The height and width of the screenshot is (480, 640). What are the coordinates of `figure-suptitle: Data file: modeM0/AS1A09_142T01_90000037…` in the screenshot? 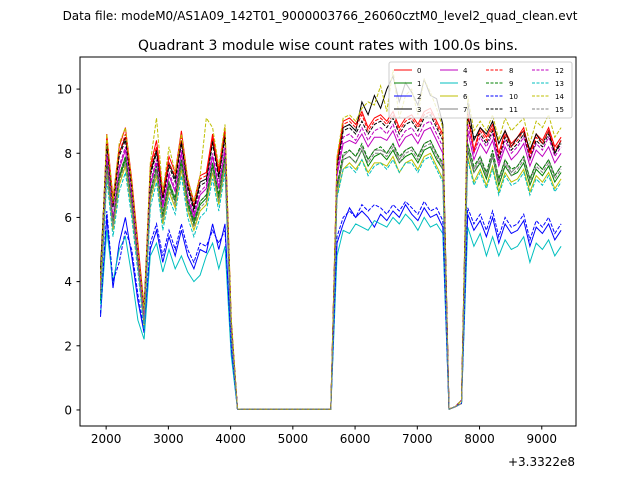 It's located at (320, 16).